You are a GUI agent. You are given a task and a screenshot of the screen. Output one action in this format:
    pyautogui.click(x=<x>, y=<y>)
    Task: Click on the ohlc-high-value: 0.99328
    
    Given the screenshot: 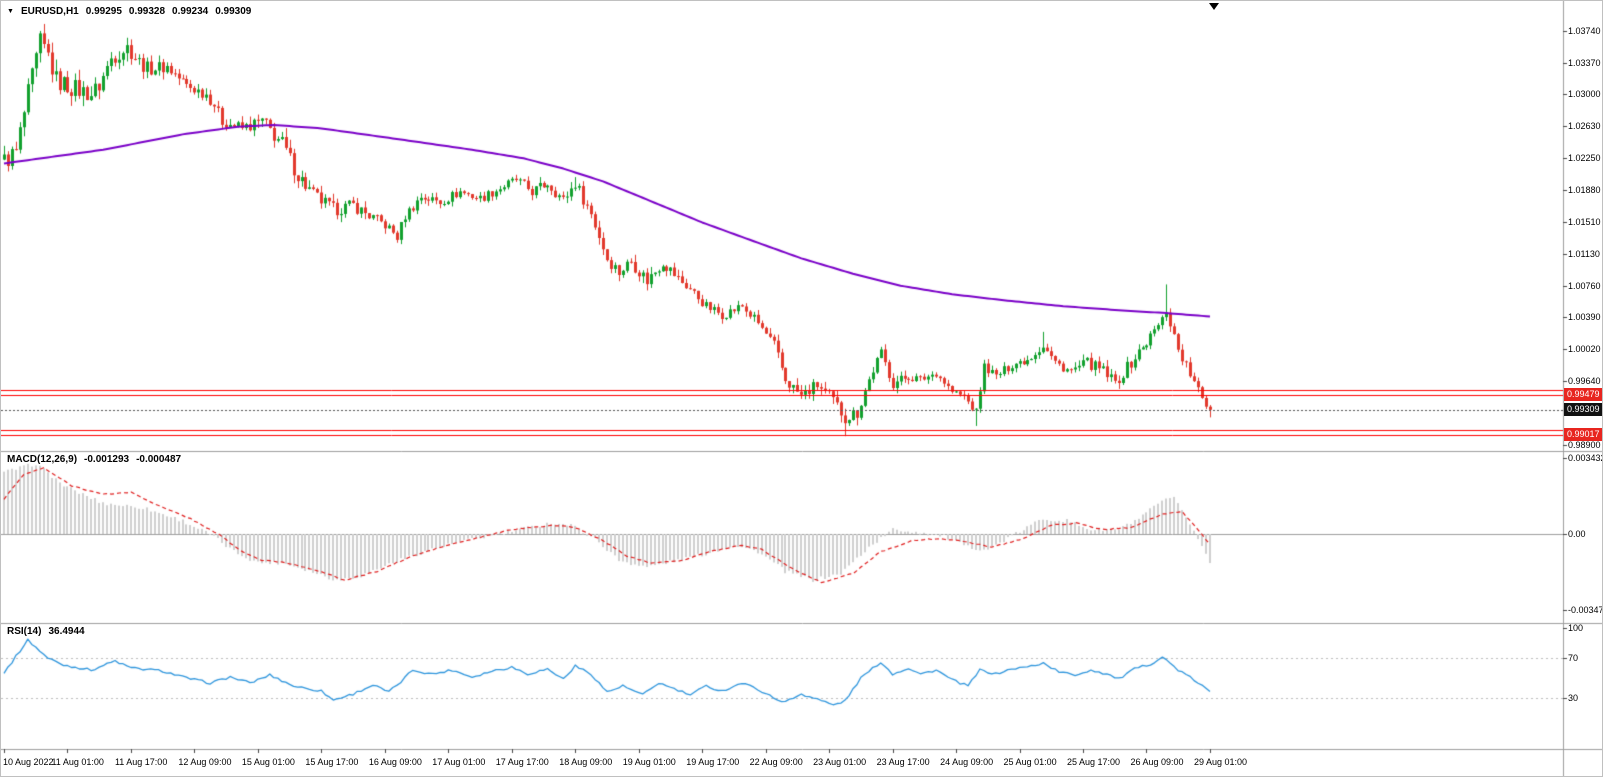 What is the action you would take?
    pyautogui.click(x=147, y=11)
    